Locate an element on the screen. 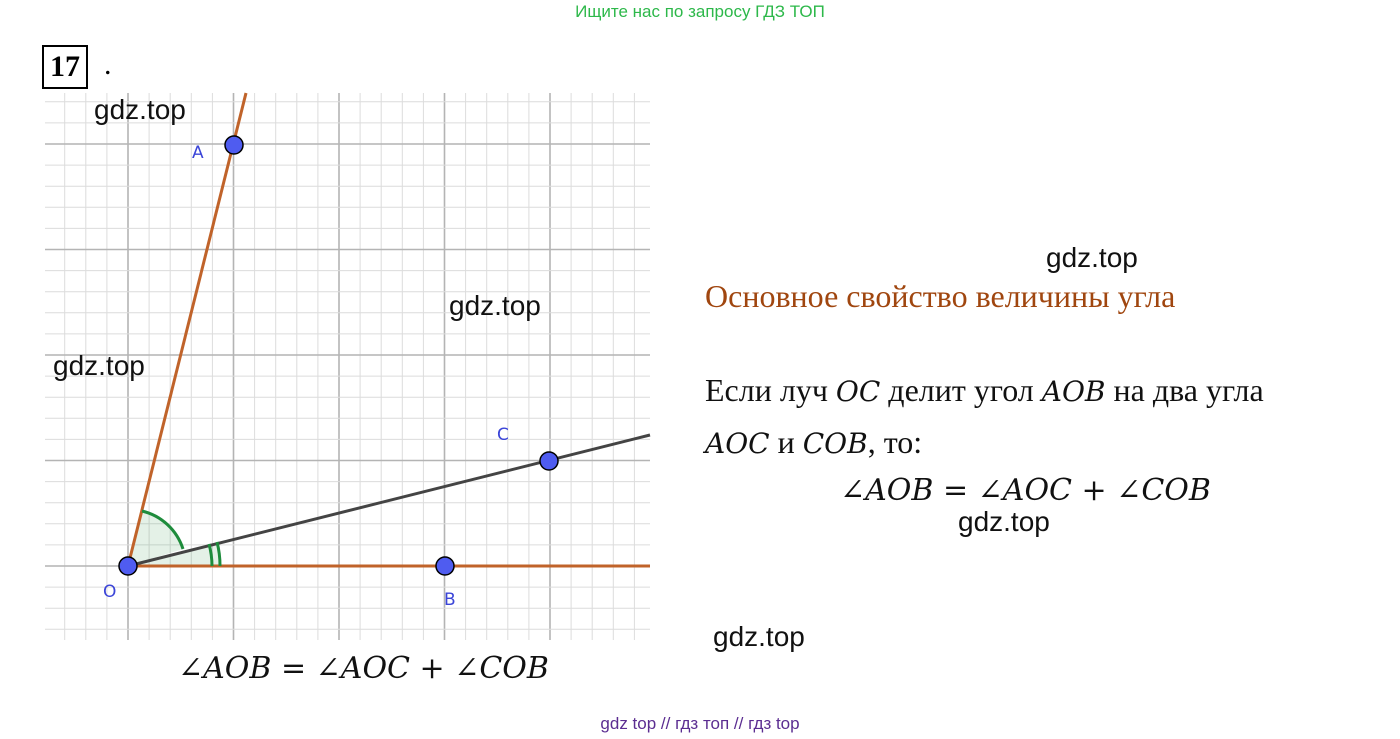 This screenshot has height=739, width=1400. ray-oc-symbol: OC is located at coordinates (858, 391).